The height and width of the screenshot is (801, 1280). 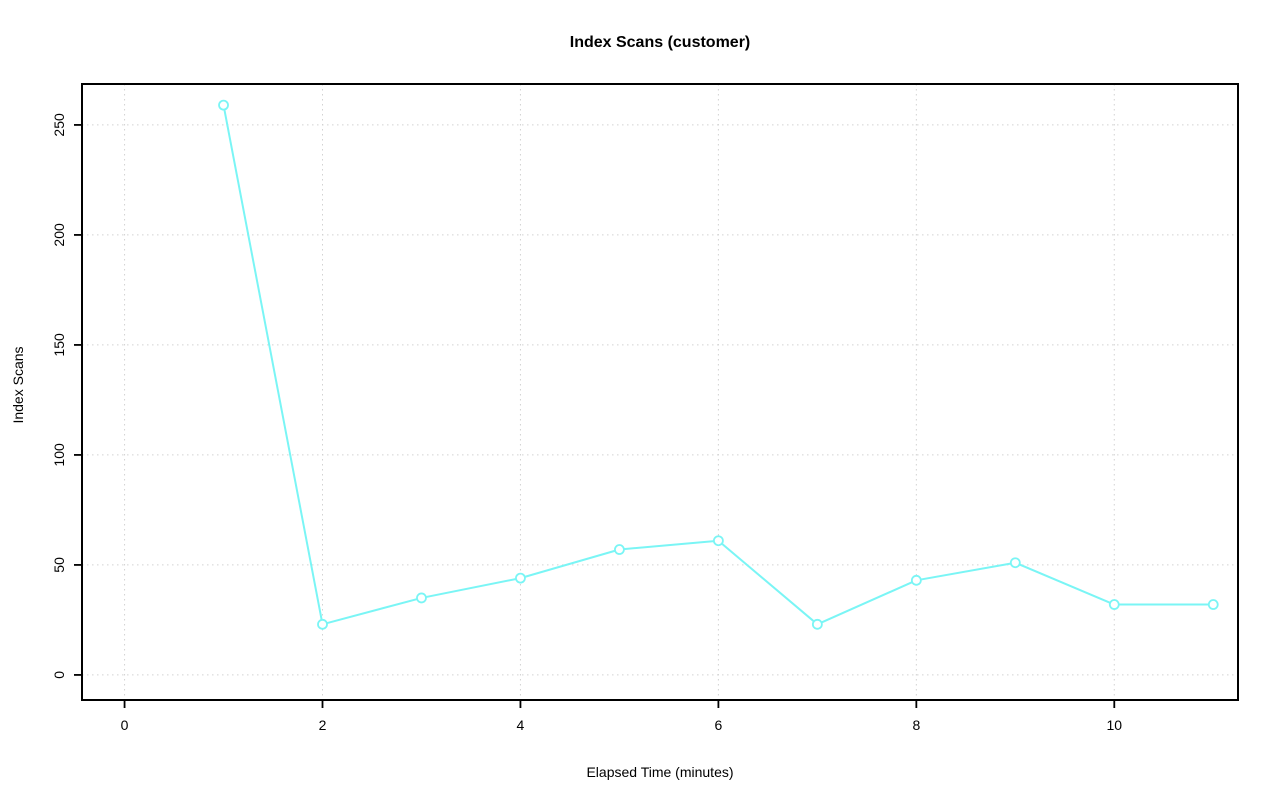 What do you see at coordinates (660, 42) in the screenshot?
I see `chart-title: Index Scans (customer)` at bounding box center [660, 42].